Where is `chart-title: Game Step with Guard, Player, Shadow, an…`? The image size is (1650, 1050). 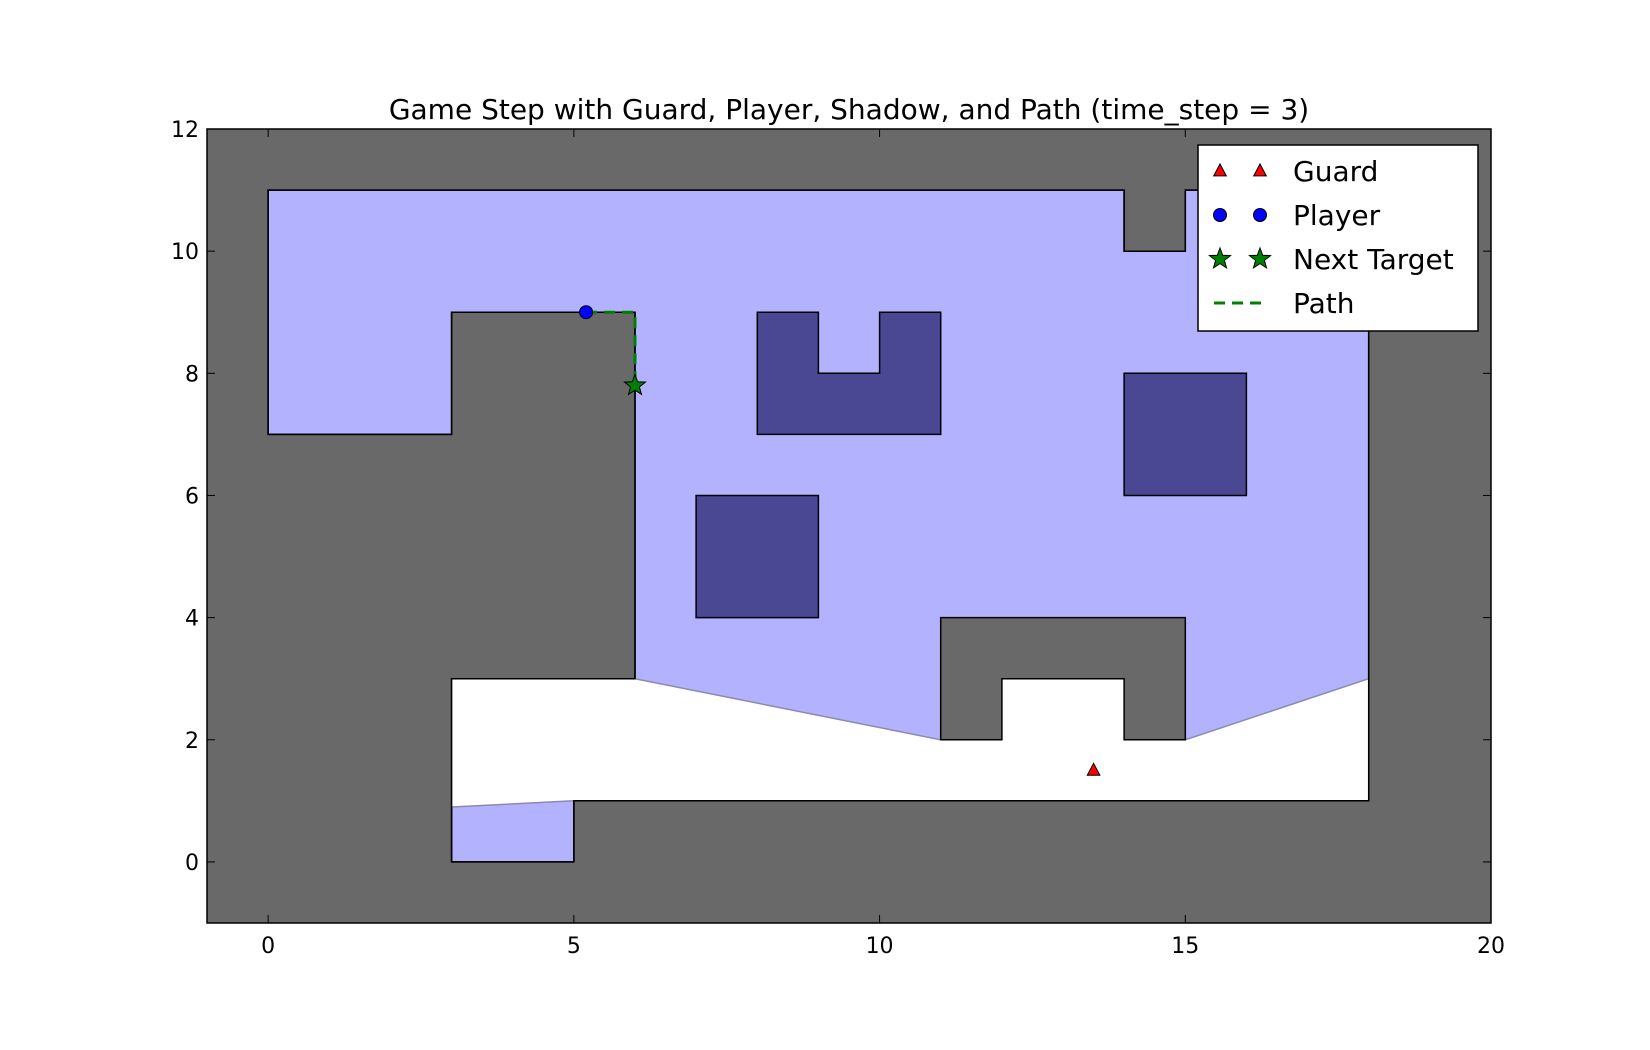
chart-title: Game Step with Guard, Player, Shadow, an… is located at coordinates (849, 109).